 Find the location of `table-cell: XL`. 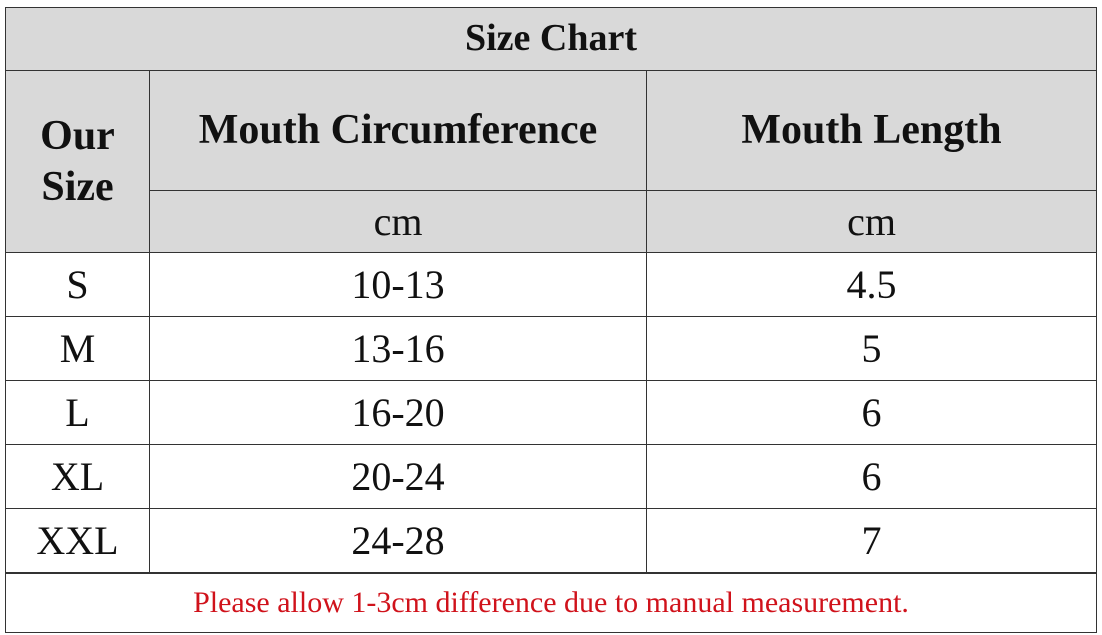

table-cell: XL is located at coordinates (77, 476).